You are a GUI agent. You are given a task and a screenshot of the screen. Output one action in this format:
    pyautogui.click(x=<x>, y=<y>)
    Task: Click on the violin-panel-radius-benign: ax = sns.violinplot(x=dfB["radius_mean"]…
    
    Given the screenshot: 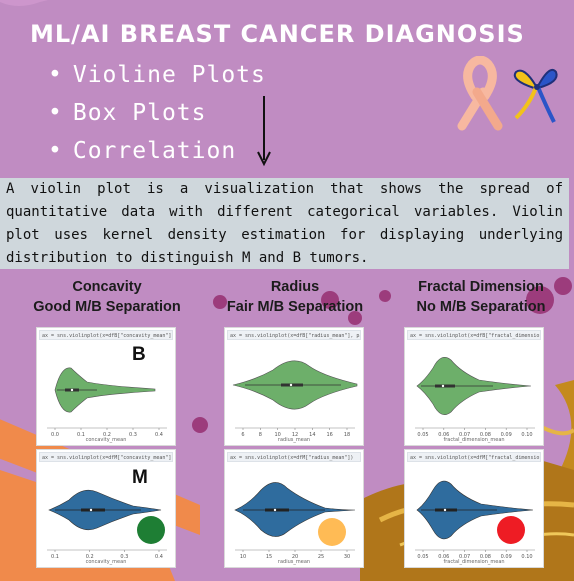 What is the action you would take?
    pyautogui.click(x=294, y=386)
    